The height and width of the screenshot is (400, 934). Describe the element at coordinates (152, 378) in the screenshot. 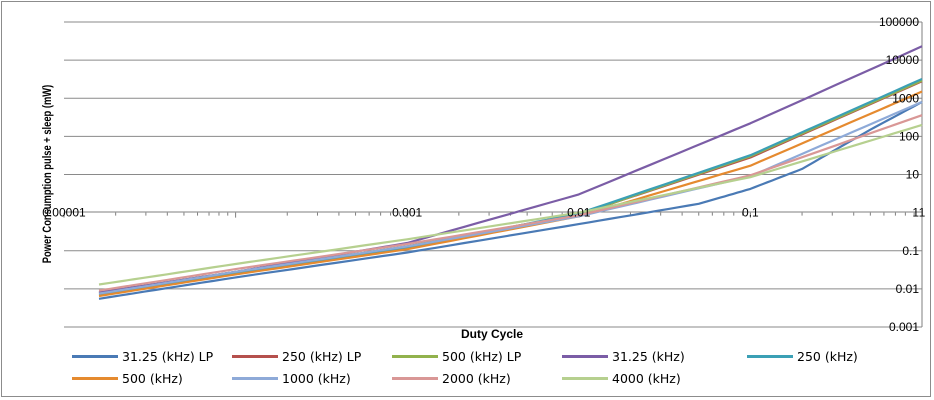

I see `legend-label: 500 (kHz)` at that location.